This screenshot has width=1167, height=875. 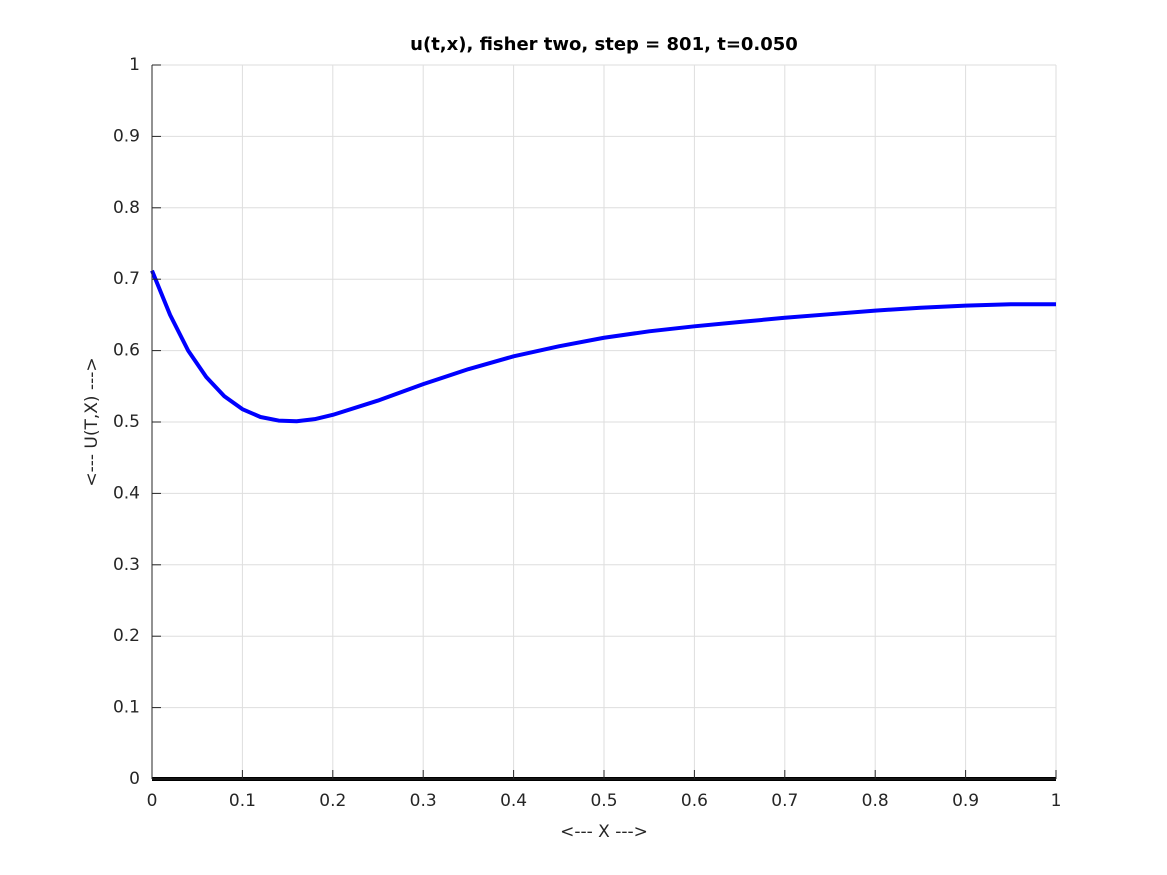 I want to click on x-tick-label: 0.1, so click(x=242, y=801).